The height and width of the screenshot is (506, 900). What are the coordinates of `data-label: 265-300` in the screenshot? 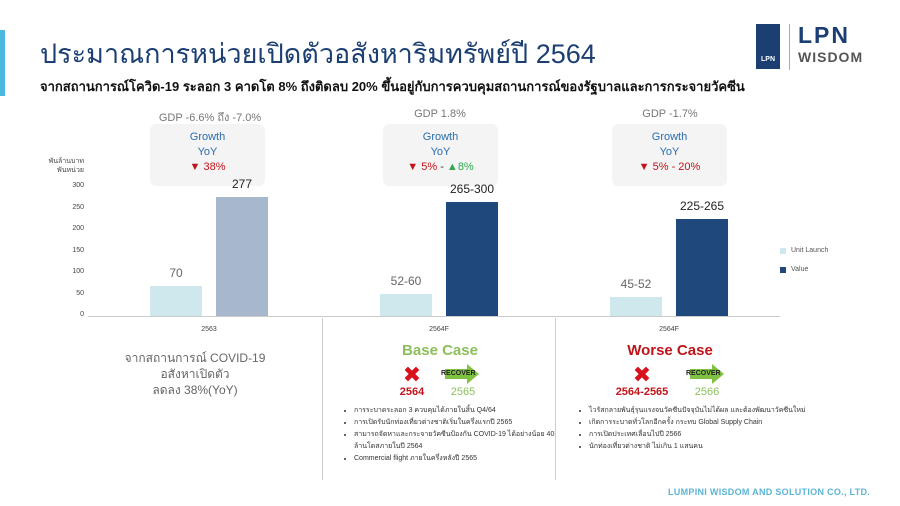 It's located at (472, 189).